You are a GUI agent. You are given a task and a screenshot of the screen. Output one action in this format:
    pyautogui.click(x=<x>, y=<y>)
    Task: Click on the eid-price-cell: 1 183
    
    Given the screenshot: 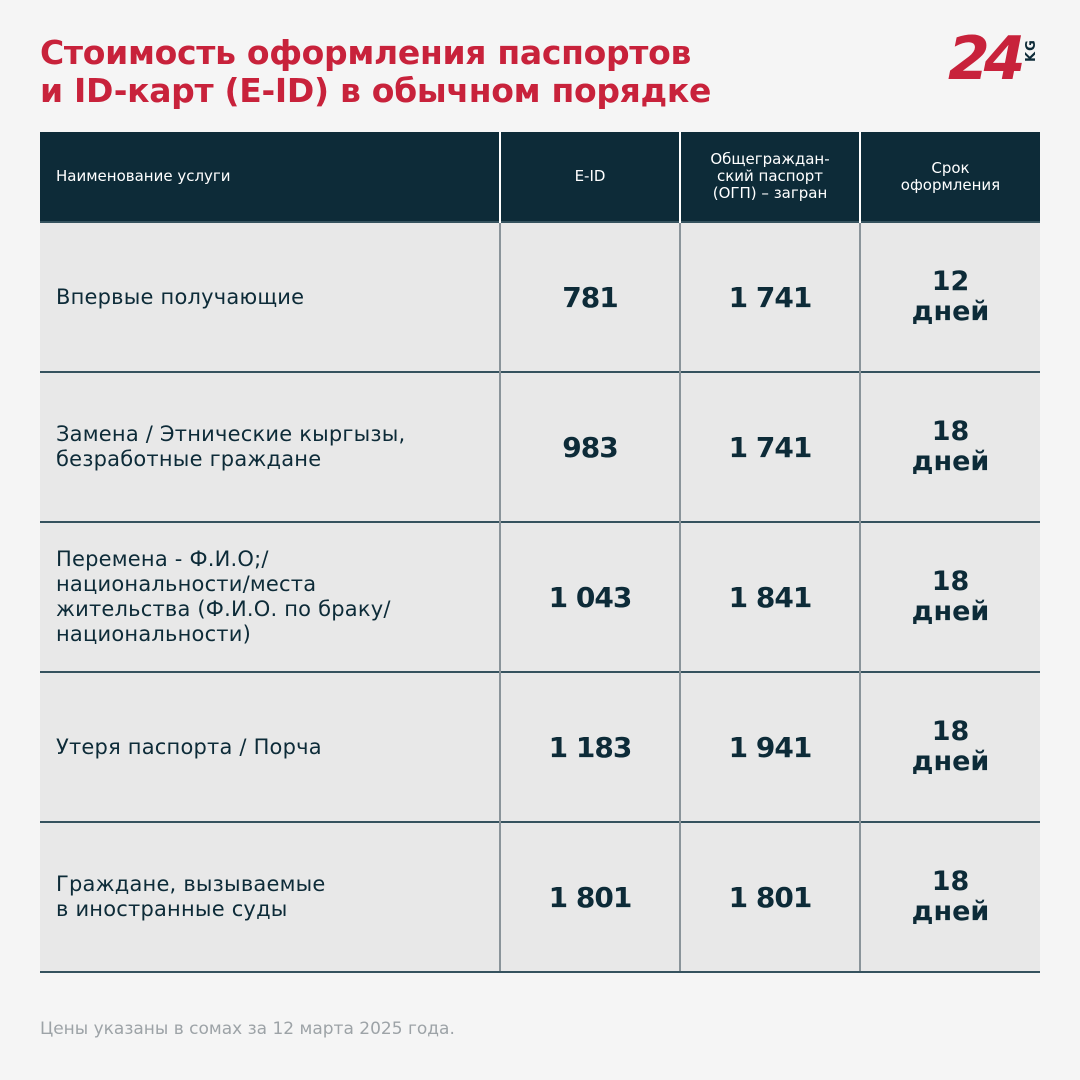 What is the action you would take?
    pyautogui.click(x=590, y=747)
    